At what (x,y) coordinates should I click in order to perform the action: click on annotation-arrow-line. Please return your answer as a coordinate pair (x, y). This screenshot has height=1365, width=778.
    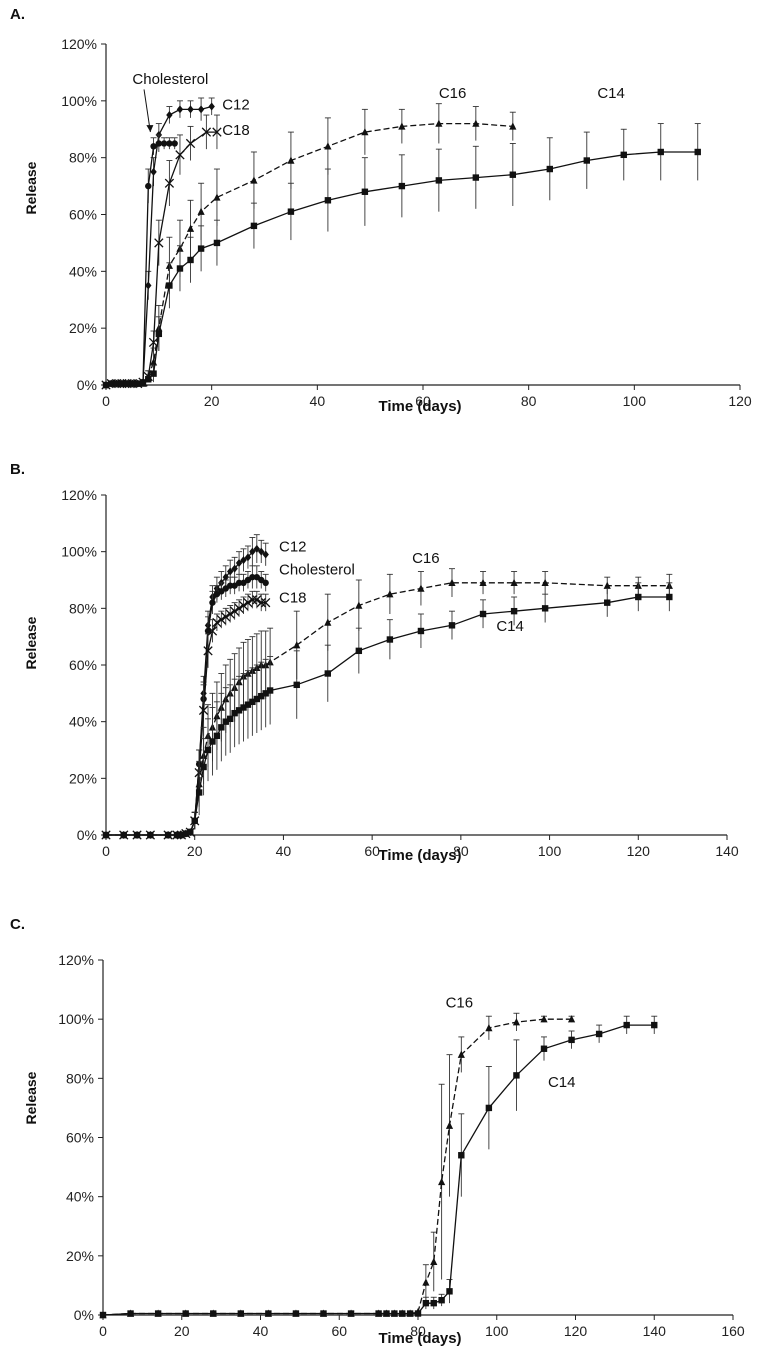
    Looking at the image, I should click on (147, 111).